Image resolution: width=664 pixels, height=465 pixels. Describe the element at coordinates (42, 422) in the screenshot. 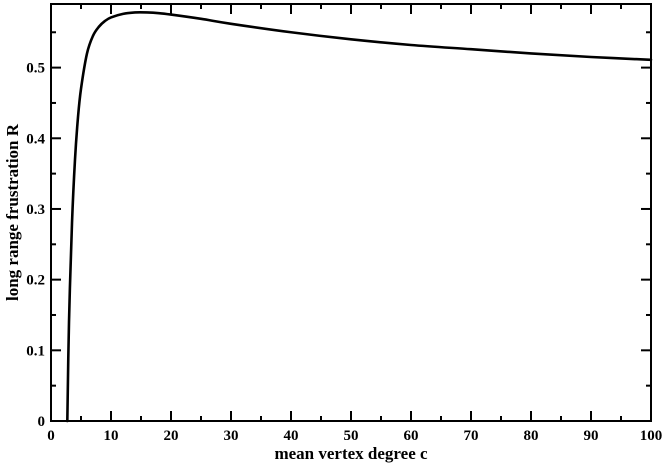

I see `y-tick-label: 0` at that location.